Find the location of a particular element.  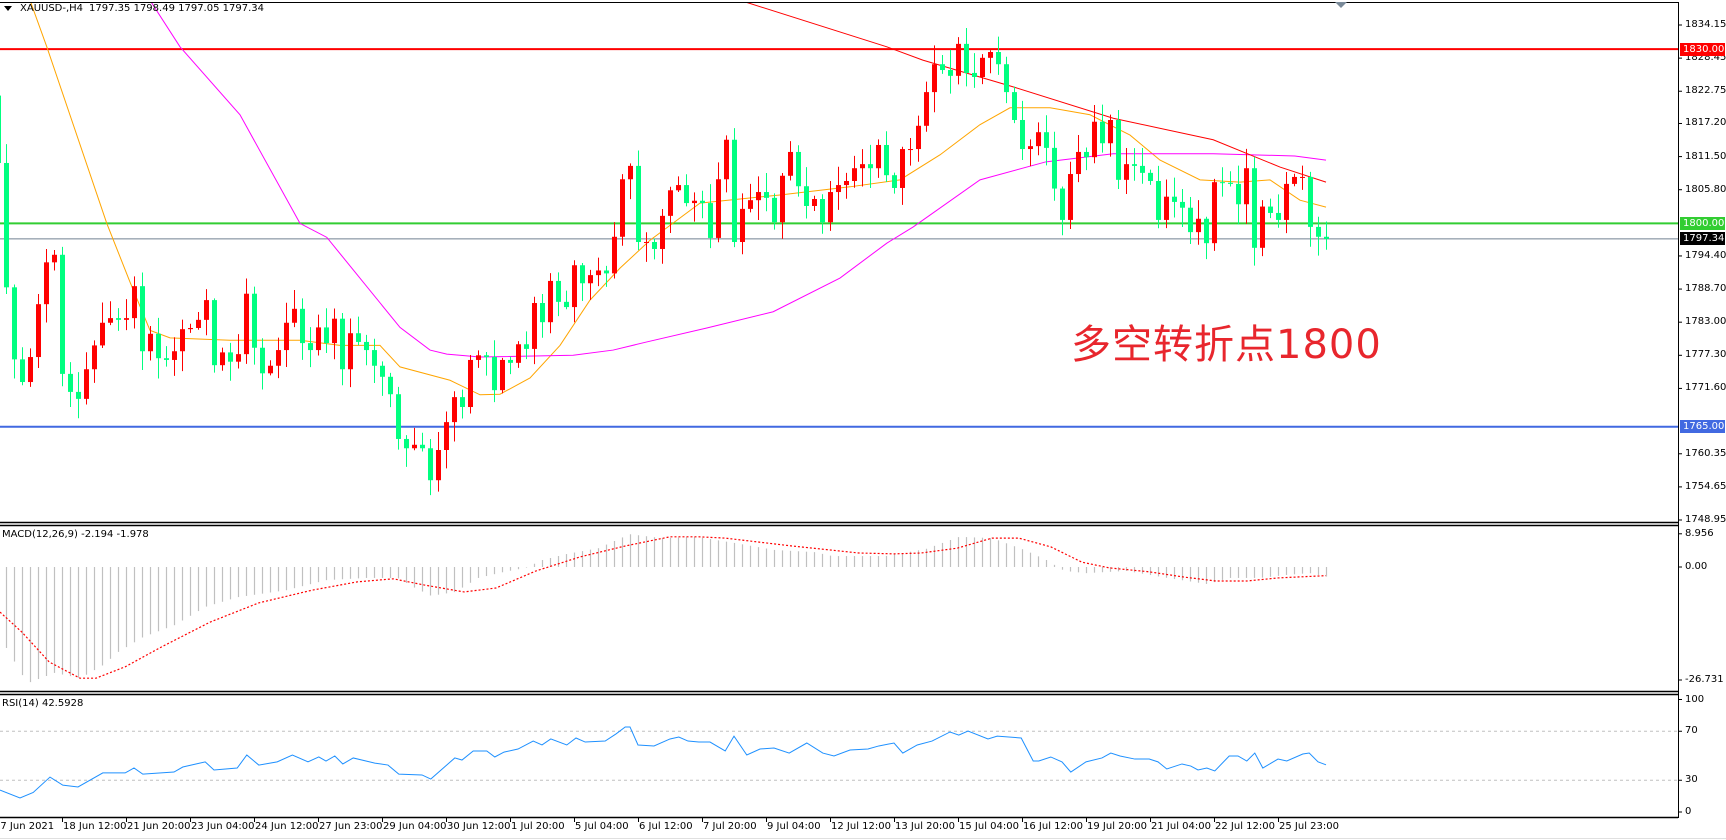

price-tick-label: 1794.40 is located at coordinates (1705, 255).